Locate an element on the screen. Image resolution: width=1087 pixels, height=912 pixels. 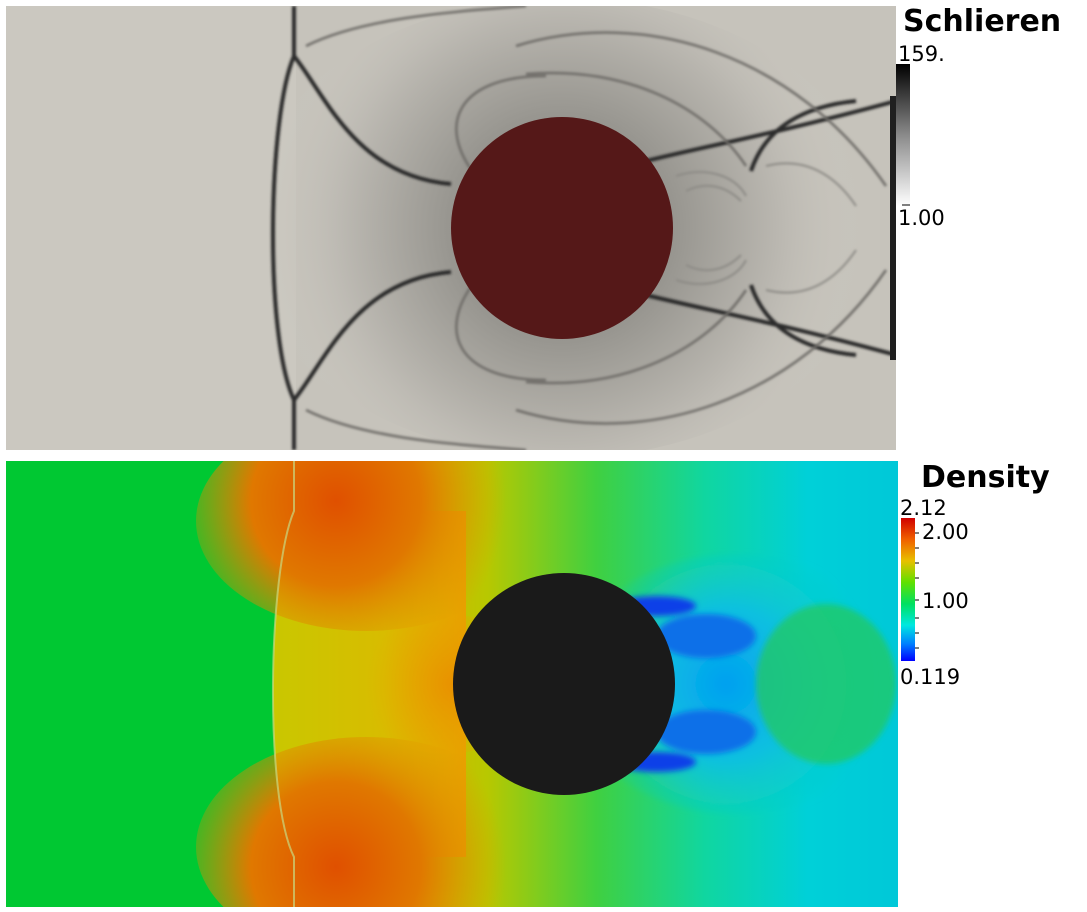
density-tick-2: 2.00 is located at coordinates (945, 532).